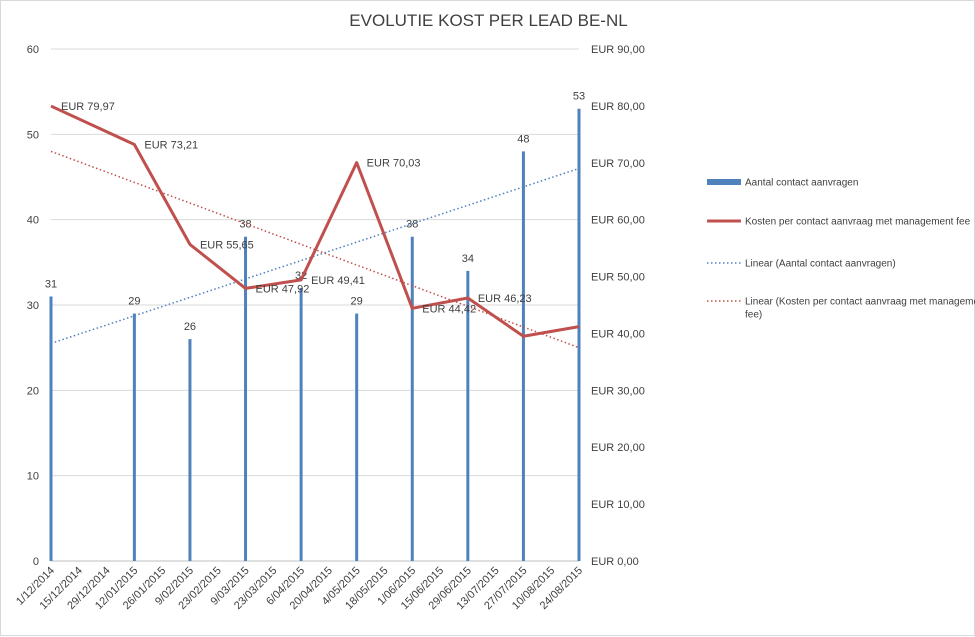  What do you see at coordinates (523, 139) in the screenshot?
I see `bar-data-label: 48` at bounding box center [523, 139].